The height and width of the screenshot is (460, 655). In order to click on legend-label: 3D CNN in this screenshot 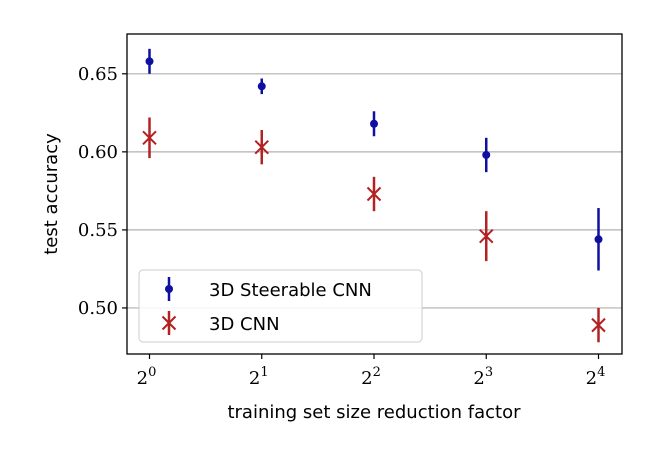, I will do `click(244, 324)`.